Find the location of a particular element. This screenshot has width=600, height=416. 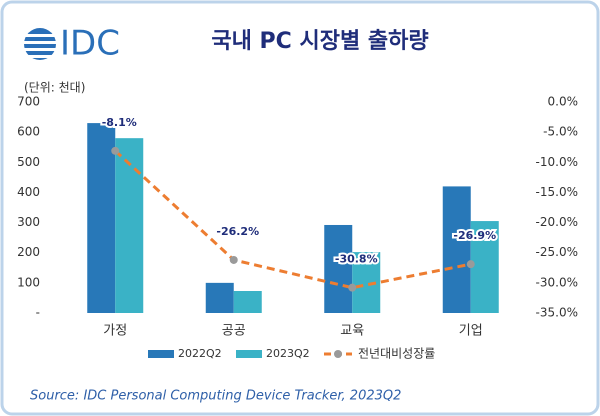

y-tick-label: 700 is located at coordinates (28, 102).